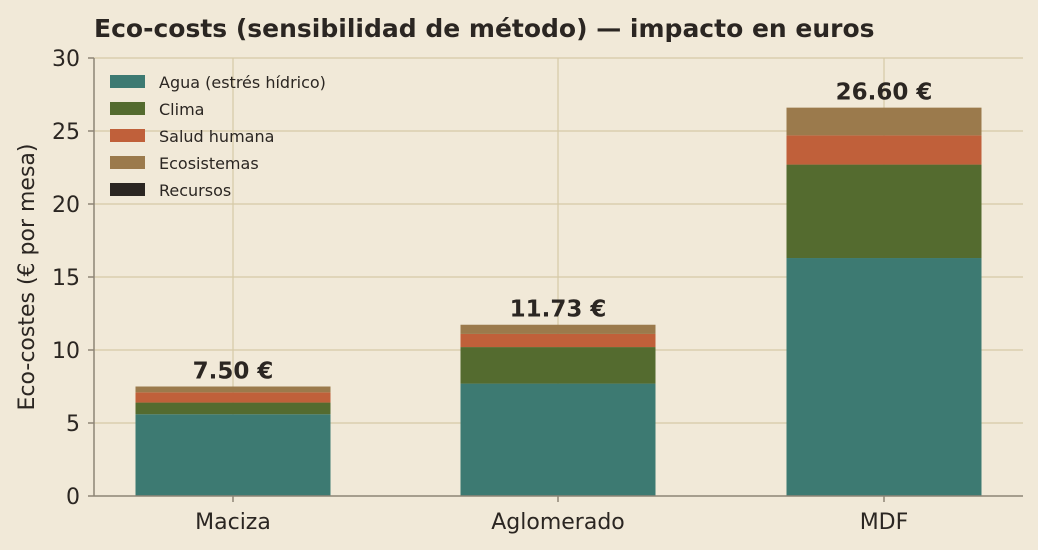  Describe the element at coordinates (66, 59) in the screenshot. I see `y-tick-label: 30` at that location.